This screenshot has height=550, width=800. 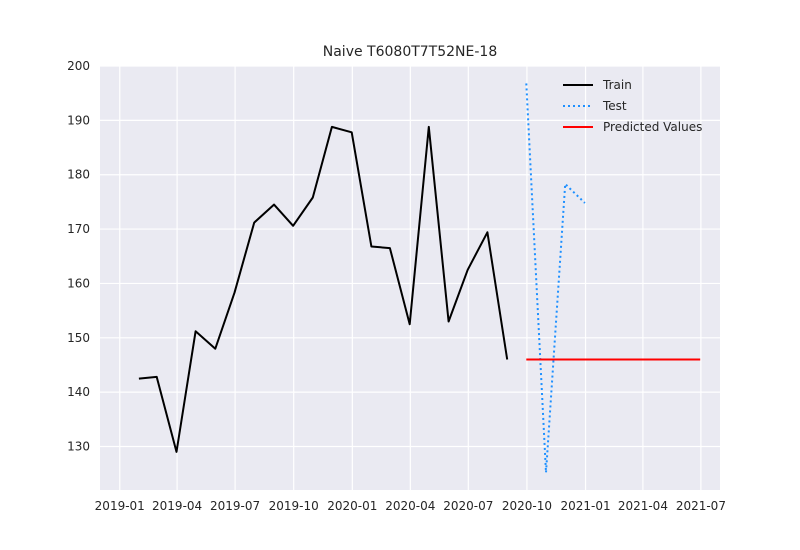 I want to click on x-tick-label: 2019-10, so click(x=294, y=506).